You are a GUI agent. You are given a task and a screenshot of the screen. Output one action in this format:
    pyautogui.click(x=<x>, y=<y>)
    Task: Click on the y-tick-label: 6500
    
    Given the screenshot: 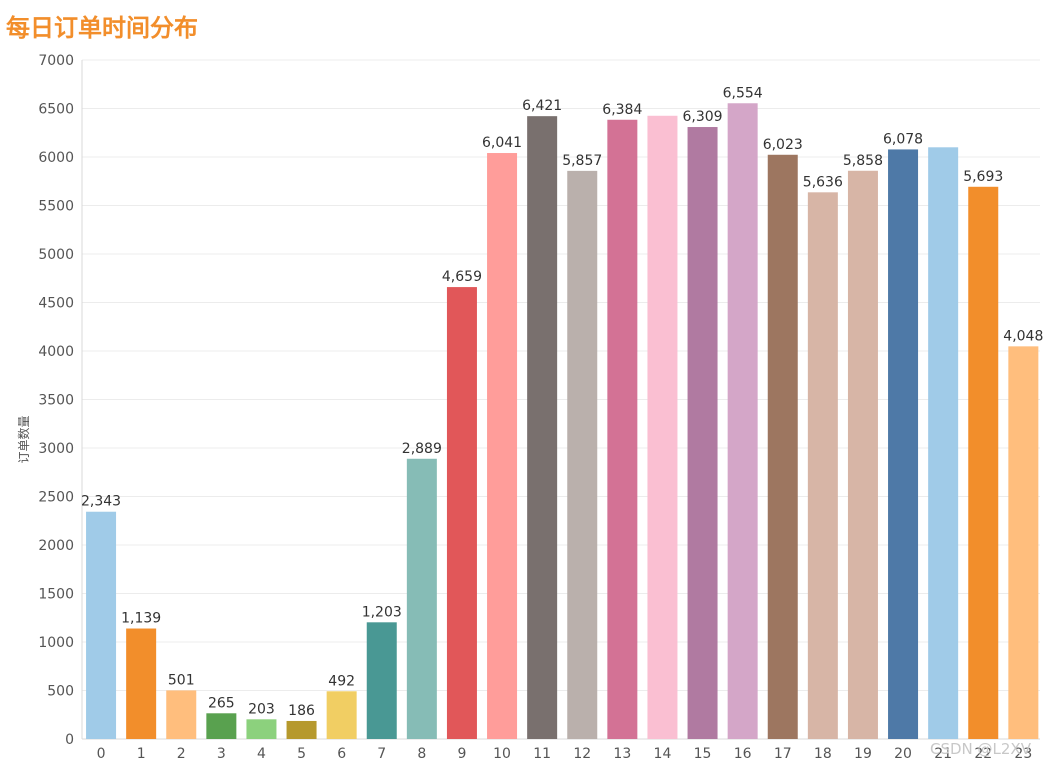 What is the action you would take?
    pyautogui.click(x=56, y=110)
    